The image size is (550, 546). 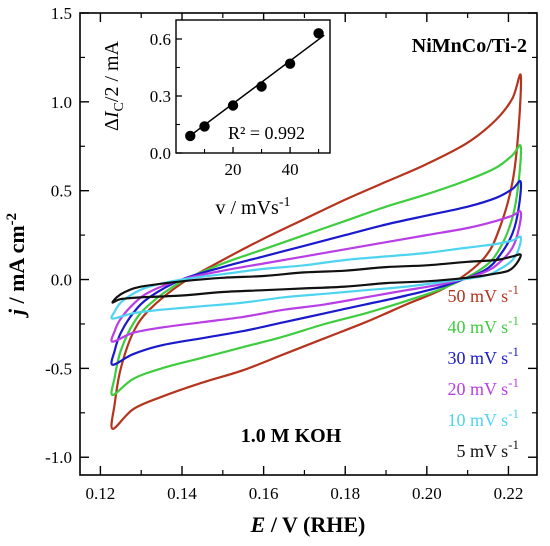 What do you see at coordinates (345, 493) in the screenshot?
I see `x-tick-label: 0.18` at bounding box center [345, 493].